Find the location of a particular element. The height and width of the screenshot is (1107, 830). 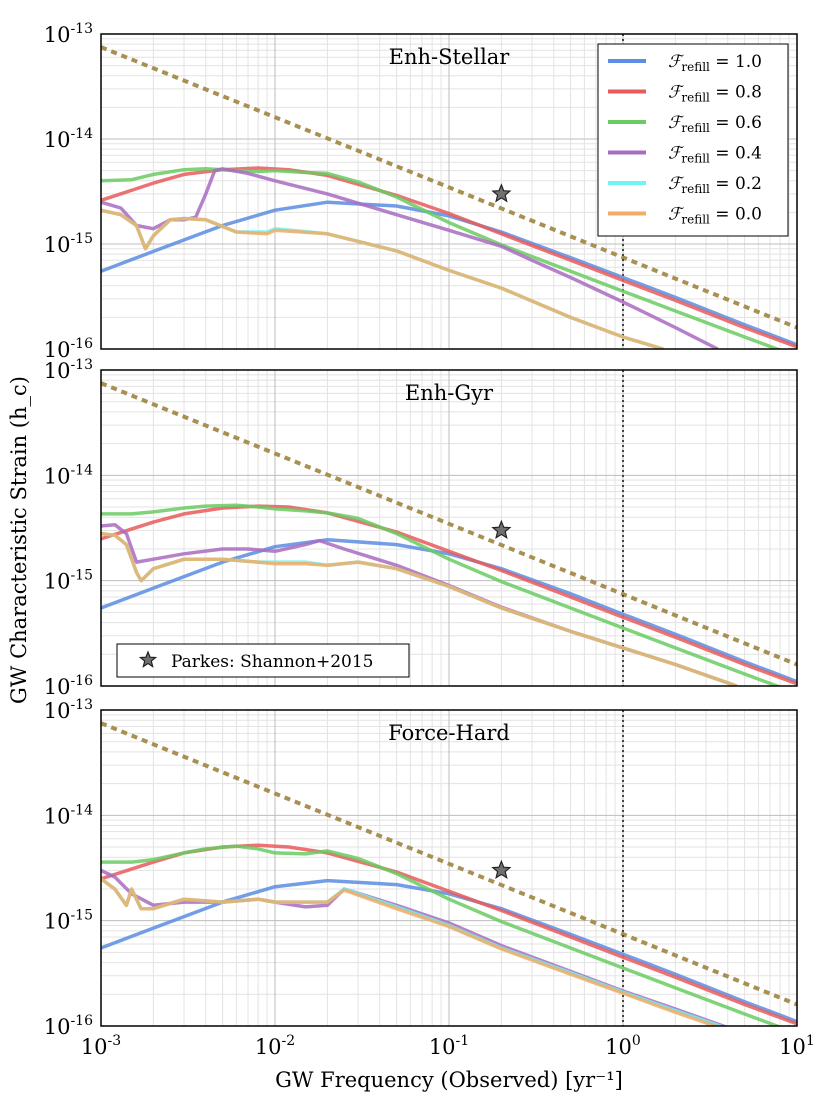

x-tick-label: 10⁻³ is located at coordinates (101, 1046).